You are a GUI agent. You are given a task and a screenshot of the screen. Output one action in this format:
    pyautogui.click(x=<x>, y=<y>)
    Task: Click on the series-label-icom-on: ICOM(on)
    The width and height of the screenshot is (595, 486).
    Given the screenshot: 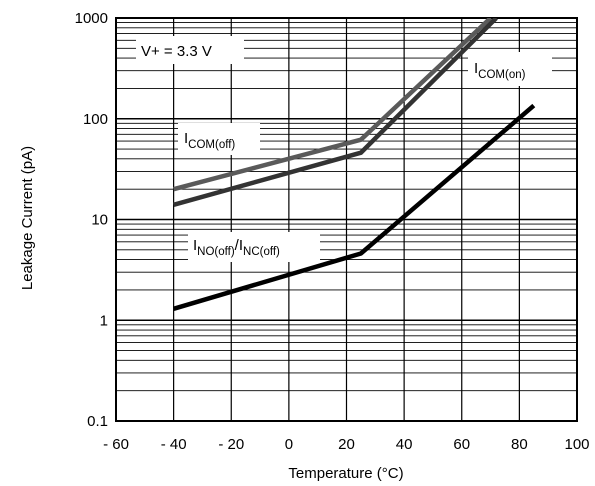 What is the action you would take?
    pyautogui.click(x=510, y=69)
    